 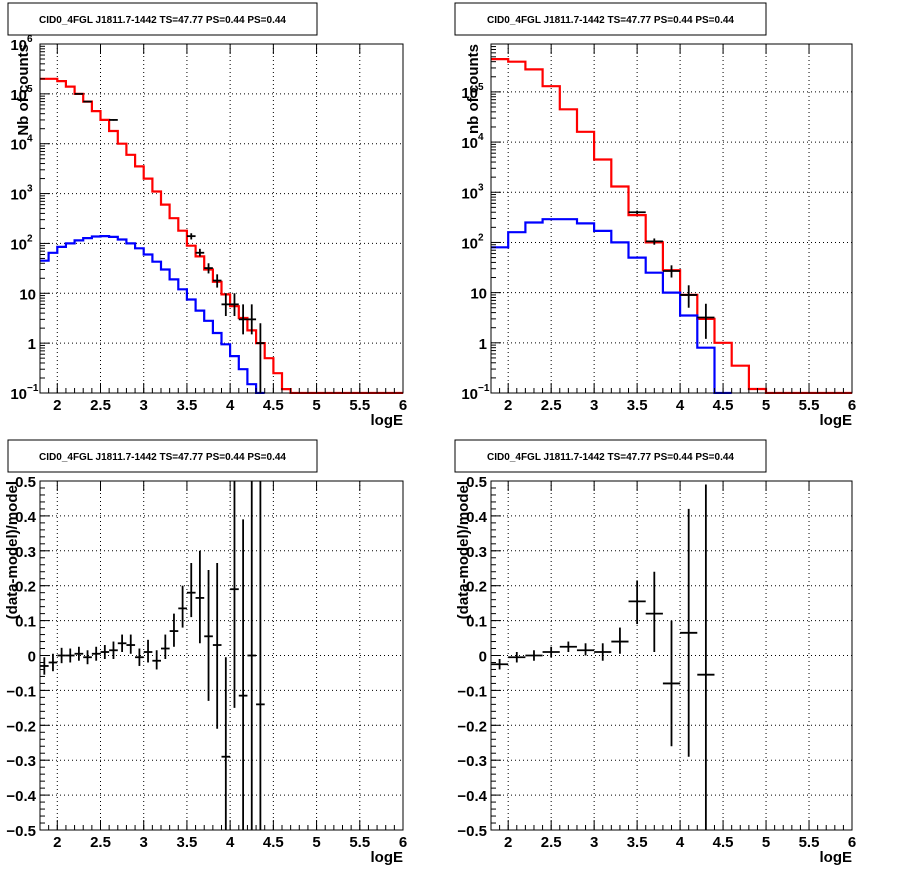 What do you see at coordinates (32, 344) in the screenshot?
I see `y-tick-label: 1` at bounding box center [32, 344].